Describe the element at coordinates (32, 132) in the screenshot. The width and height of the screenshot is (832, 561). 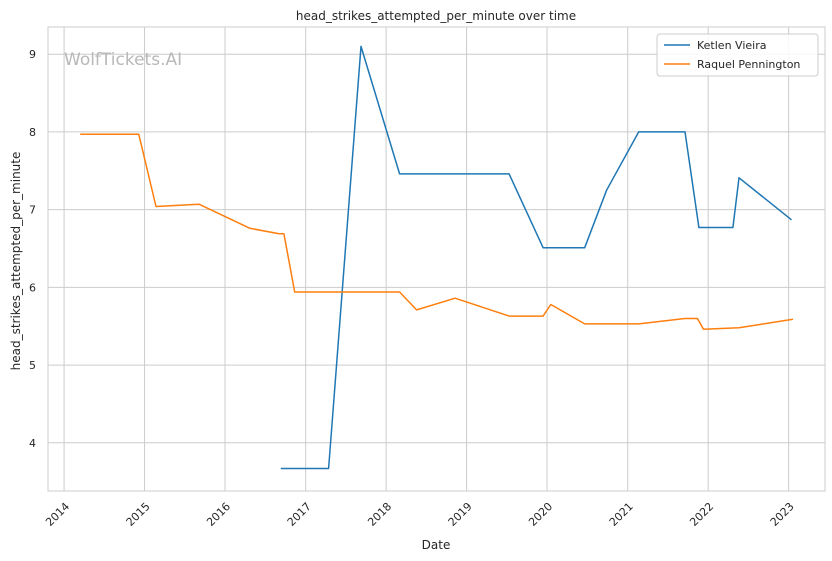
I see `y-tick-label: 8` at that location.